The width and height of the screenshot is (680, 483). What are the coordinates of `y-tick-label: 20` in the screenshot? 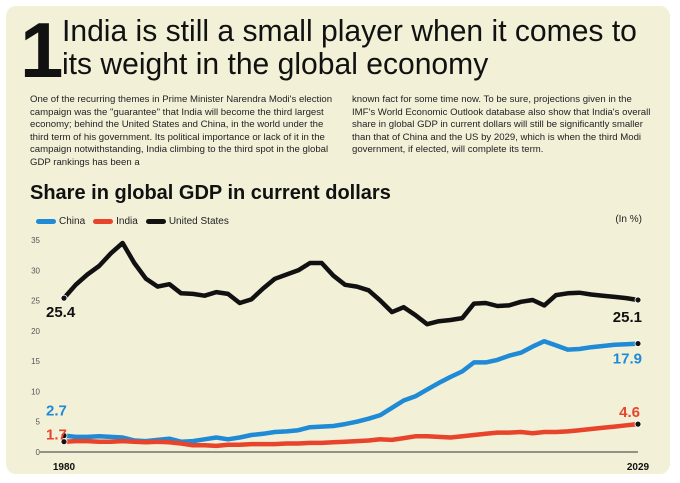 It's located at (35, 331).